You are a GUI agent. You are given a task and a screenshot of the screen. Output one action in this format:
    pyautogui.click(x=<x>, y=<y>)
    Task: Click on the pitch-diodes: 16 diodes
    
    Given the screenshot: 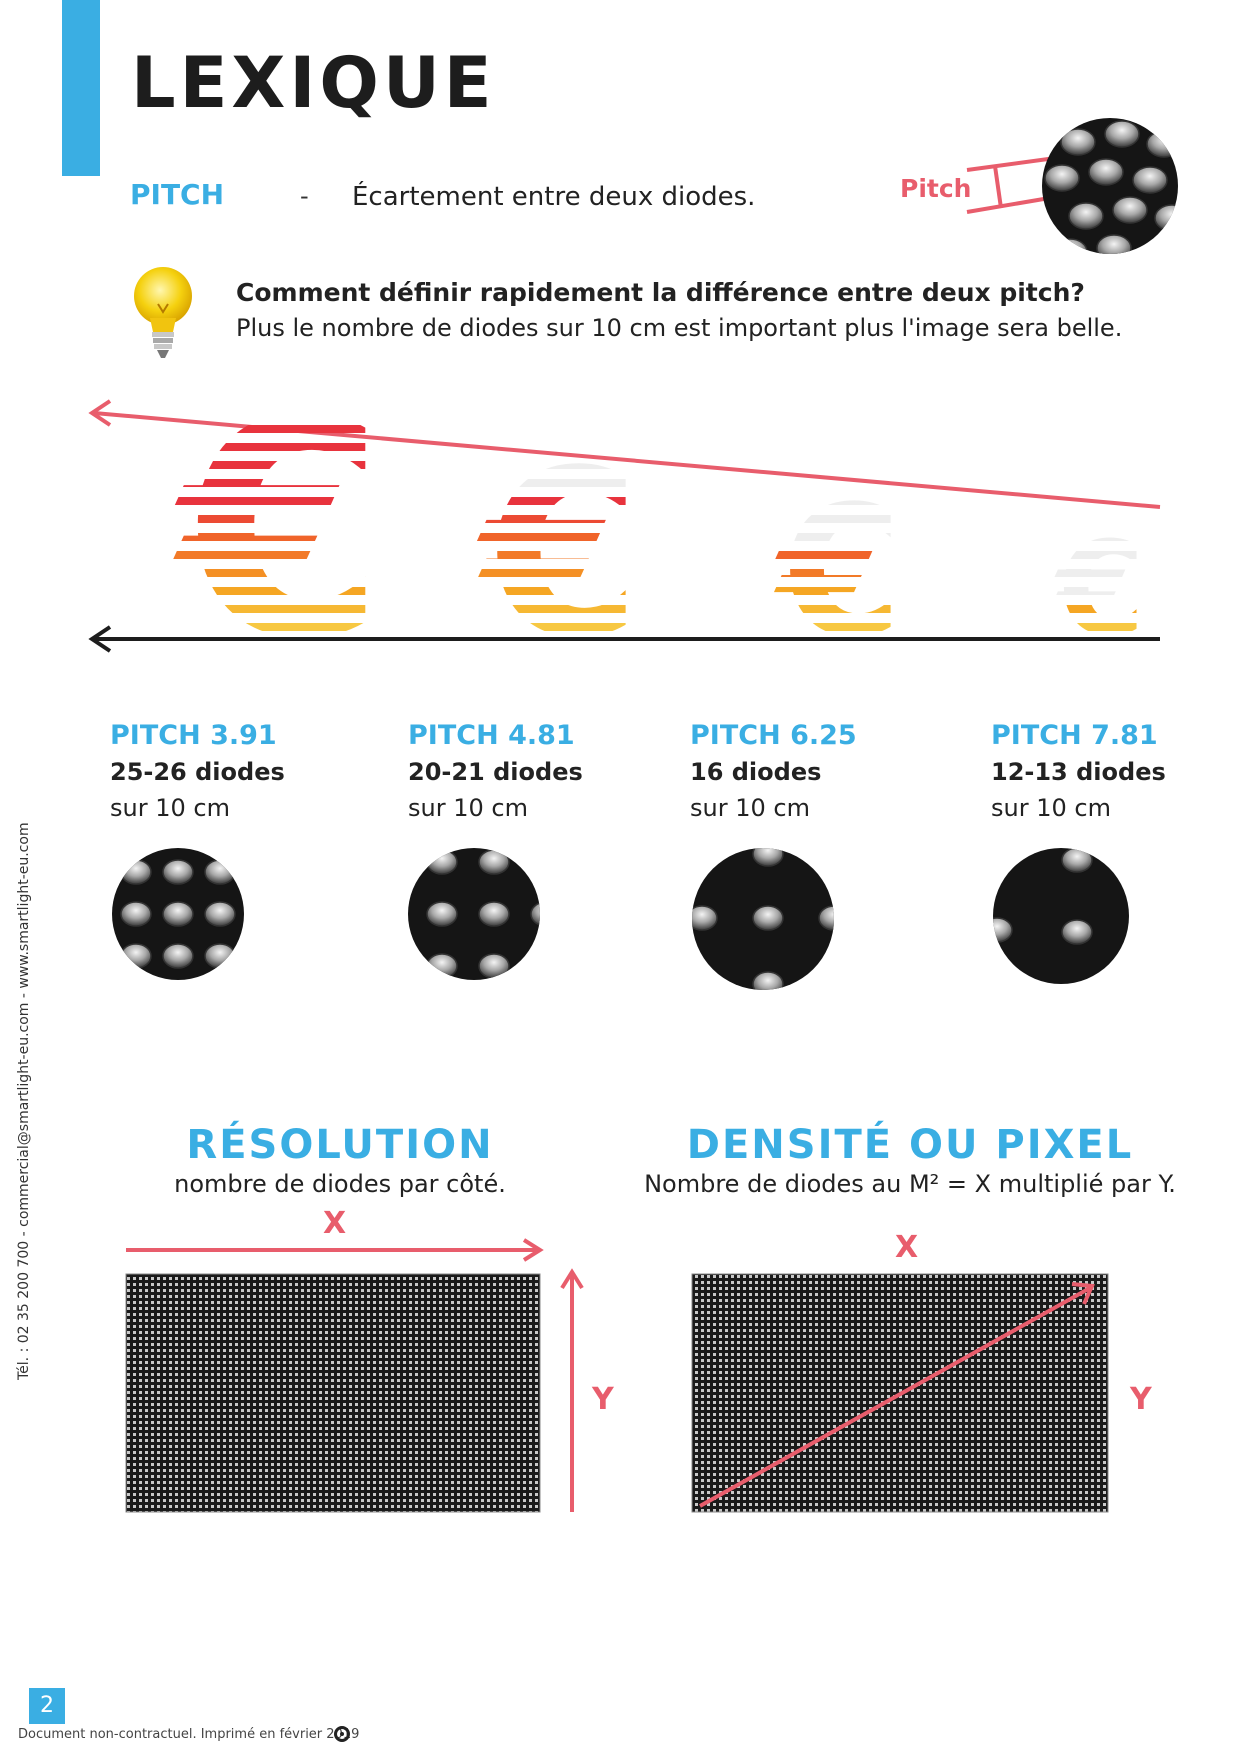 What is the action you would take?
    pyautogui.click(x=756, y=772)
    